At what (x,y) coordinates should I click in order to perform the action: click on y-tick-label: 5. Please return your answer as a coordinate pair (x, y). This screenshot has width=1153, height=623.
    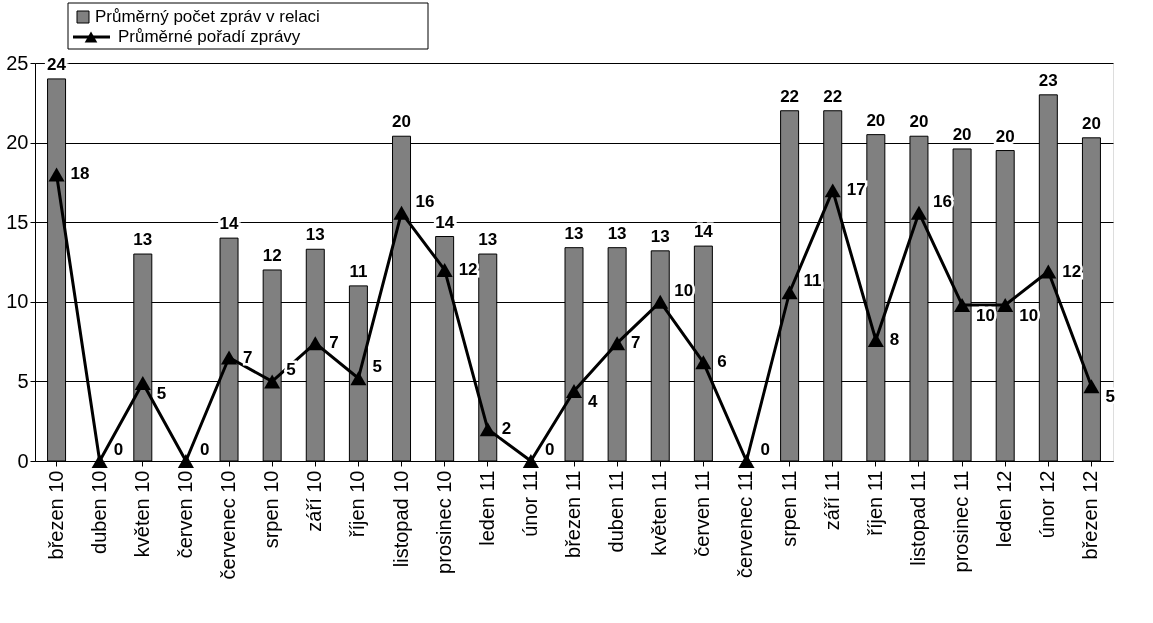
    Looking at the image, I should click on (23, 380).